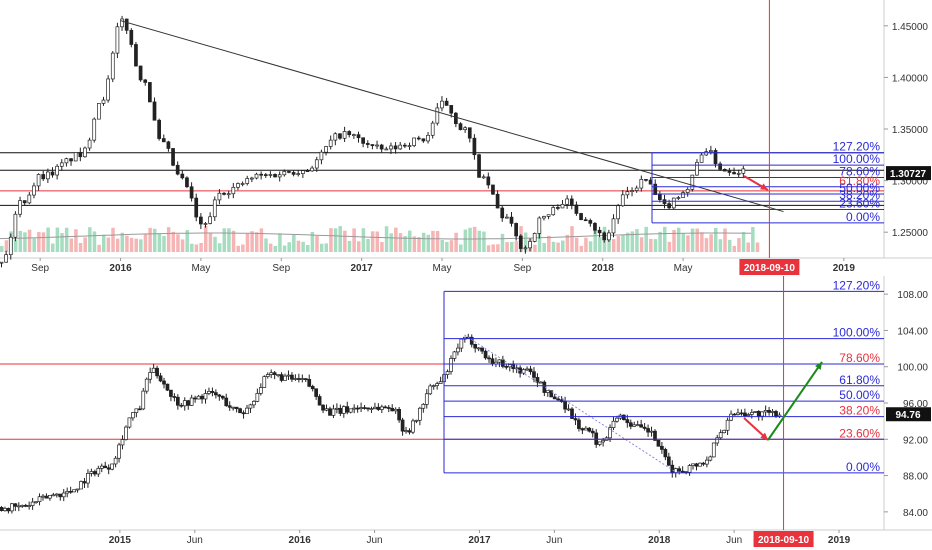 The image size is (932, 550). Describe the element at coordinates (912, 331) in the screenshot. I see `y-tick-label: 104.00` at that location.